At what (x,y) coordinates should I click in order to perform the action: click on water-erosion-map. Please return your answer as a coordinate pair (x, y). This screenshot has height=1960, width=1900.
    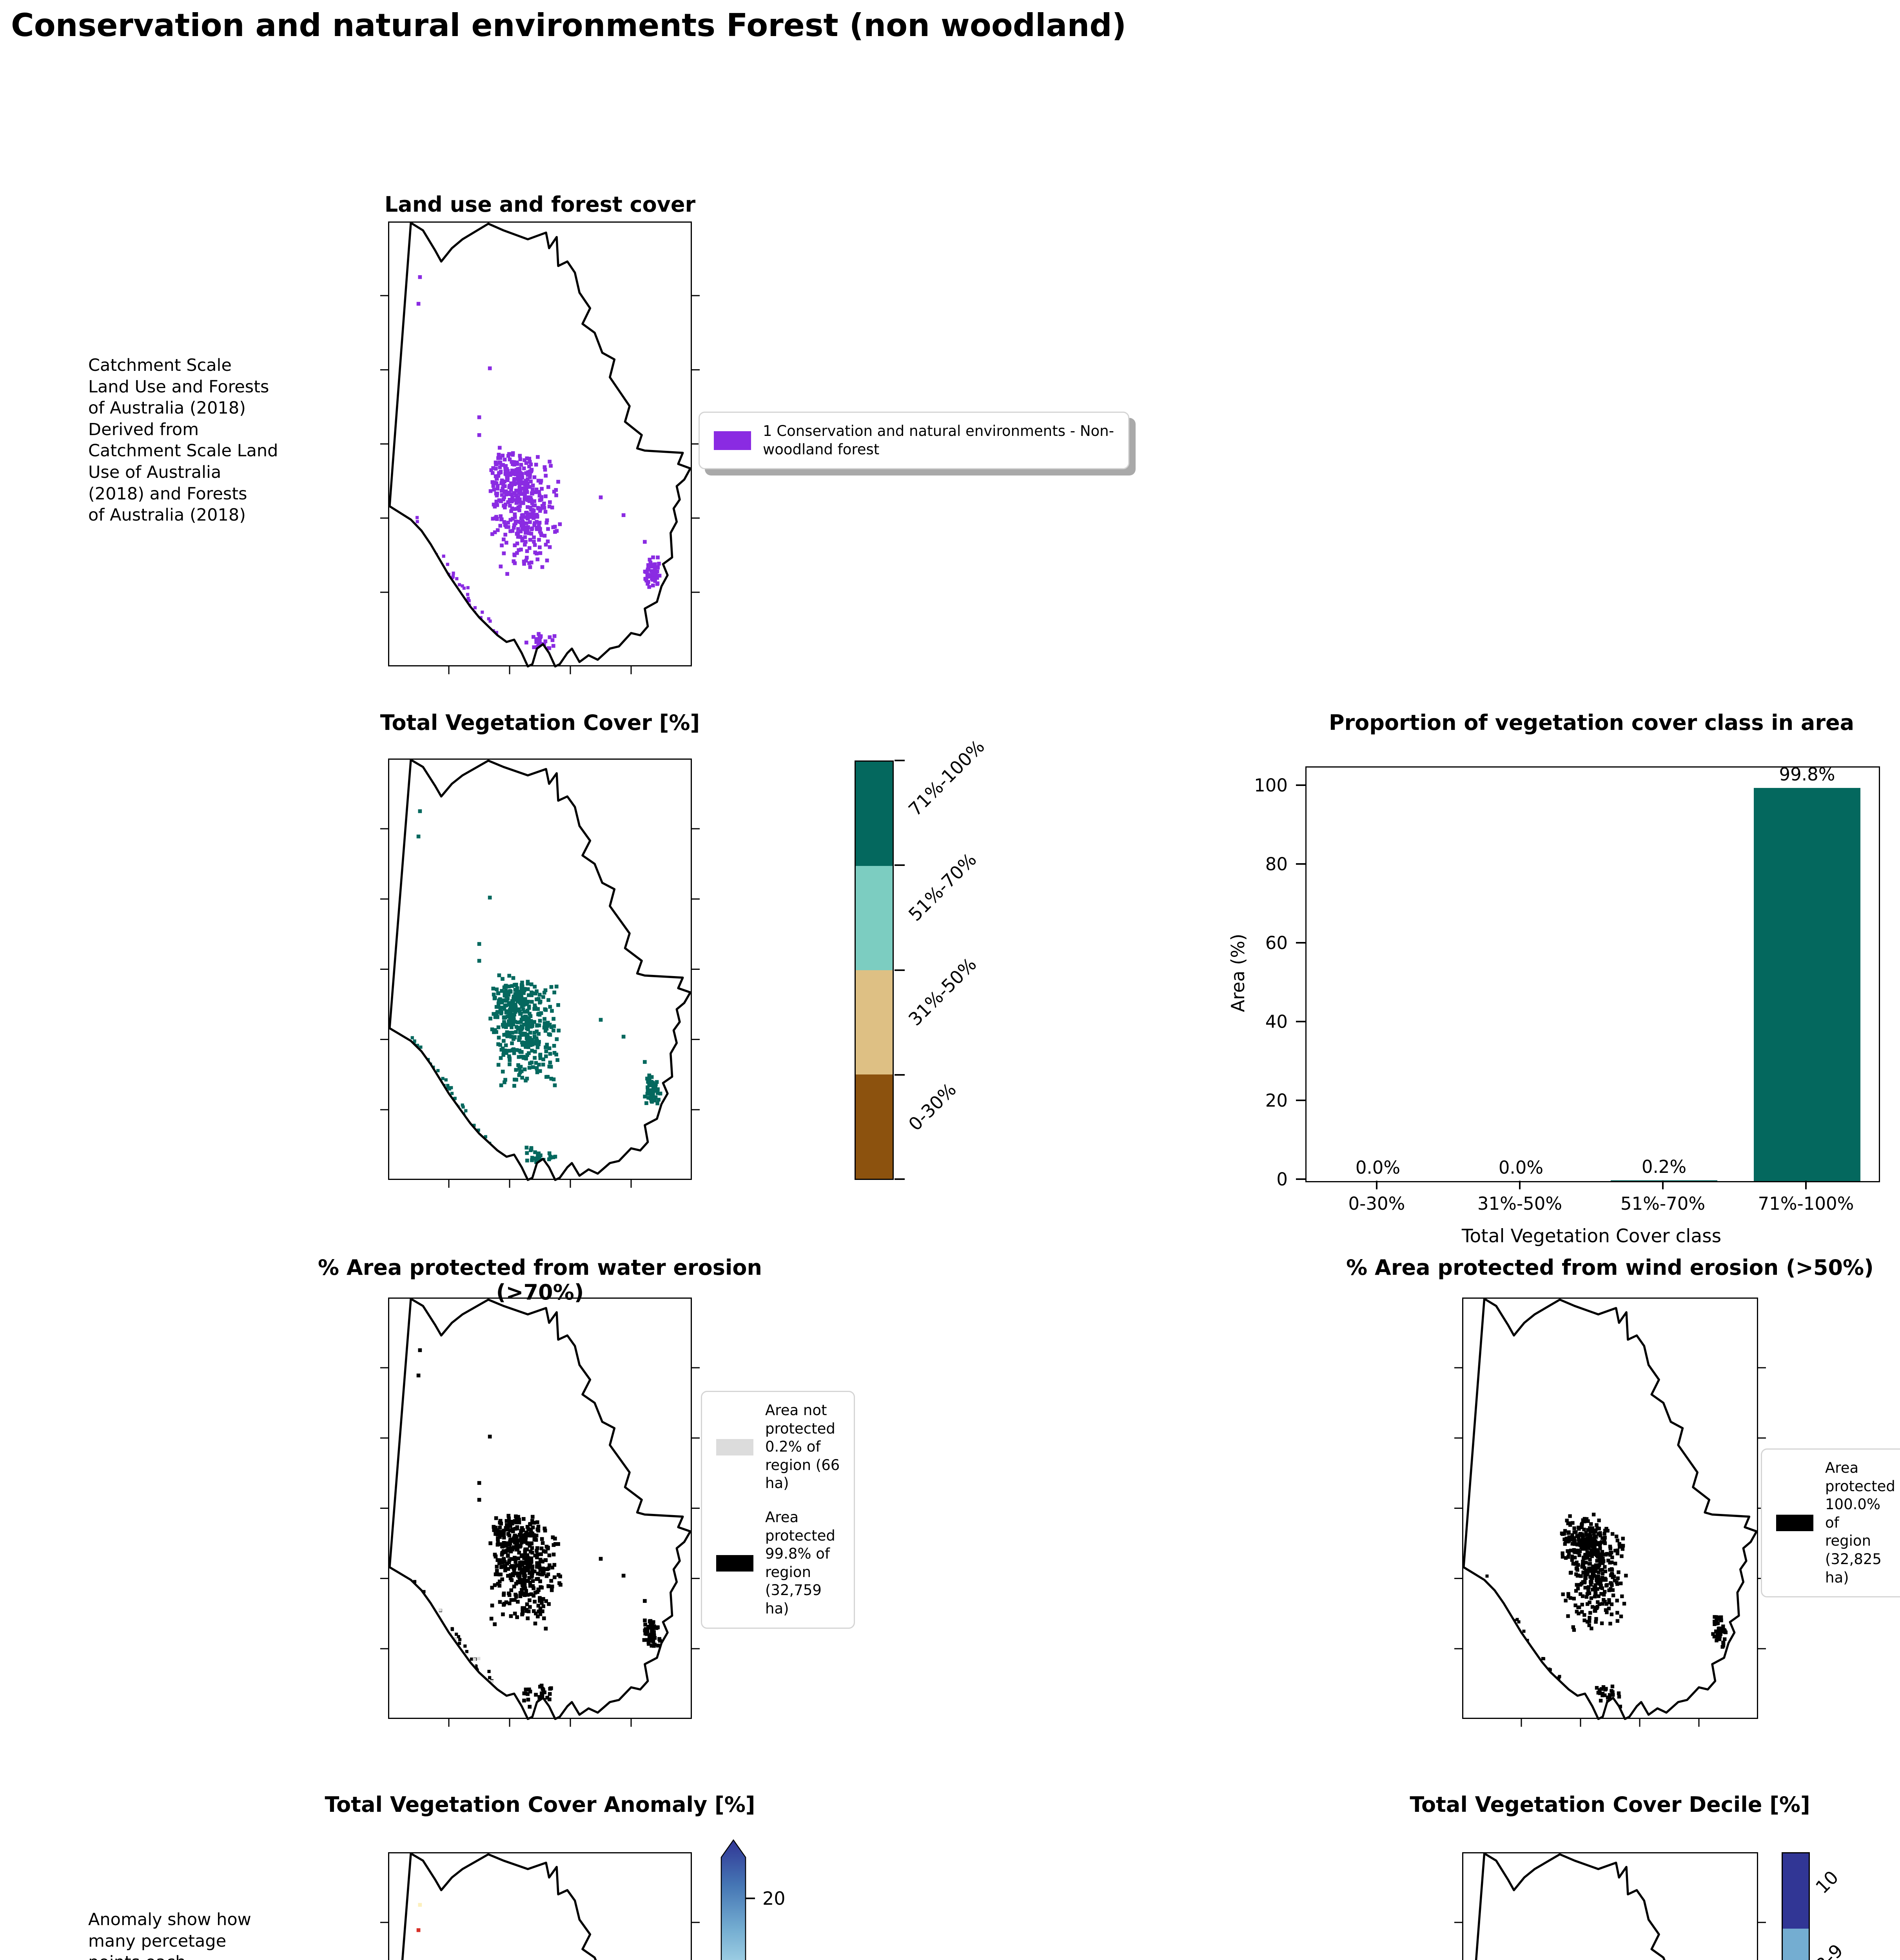
    Looking at the image, I should click on (540, 1512).